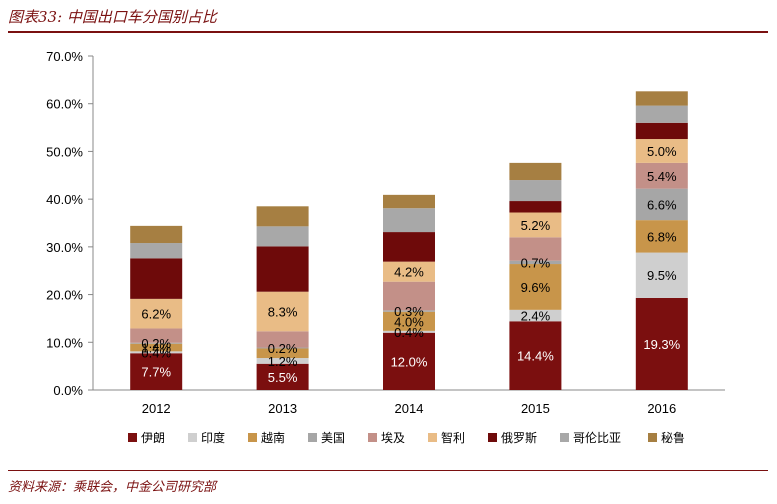  Describe the element at coordinates (662, 151) in the screenshot. I see `data-label: 5.0%` at that location.